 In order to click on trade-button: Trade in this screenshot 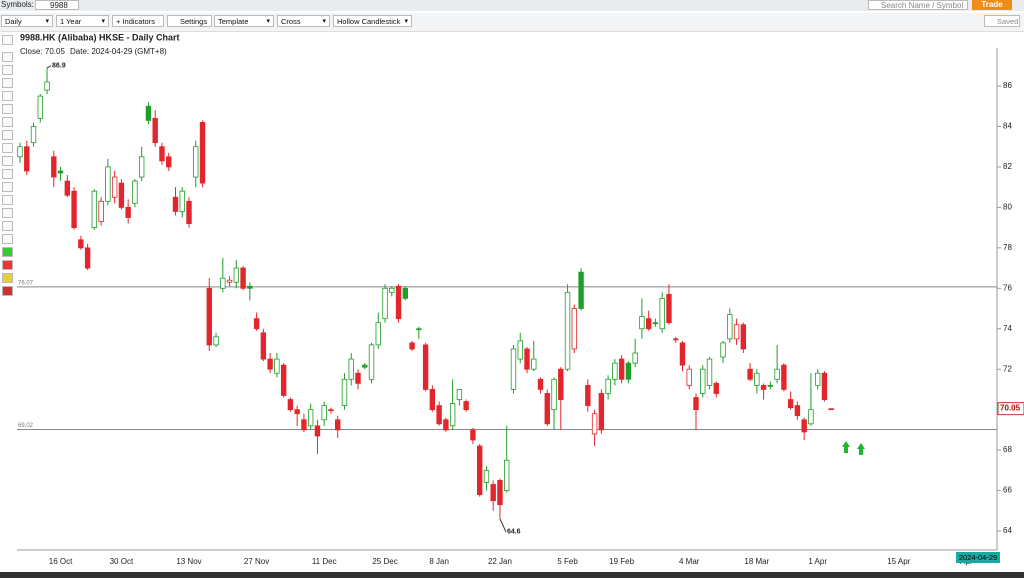, I will do `click(992, 5)`.